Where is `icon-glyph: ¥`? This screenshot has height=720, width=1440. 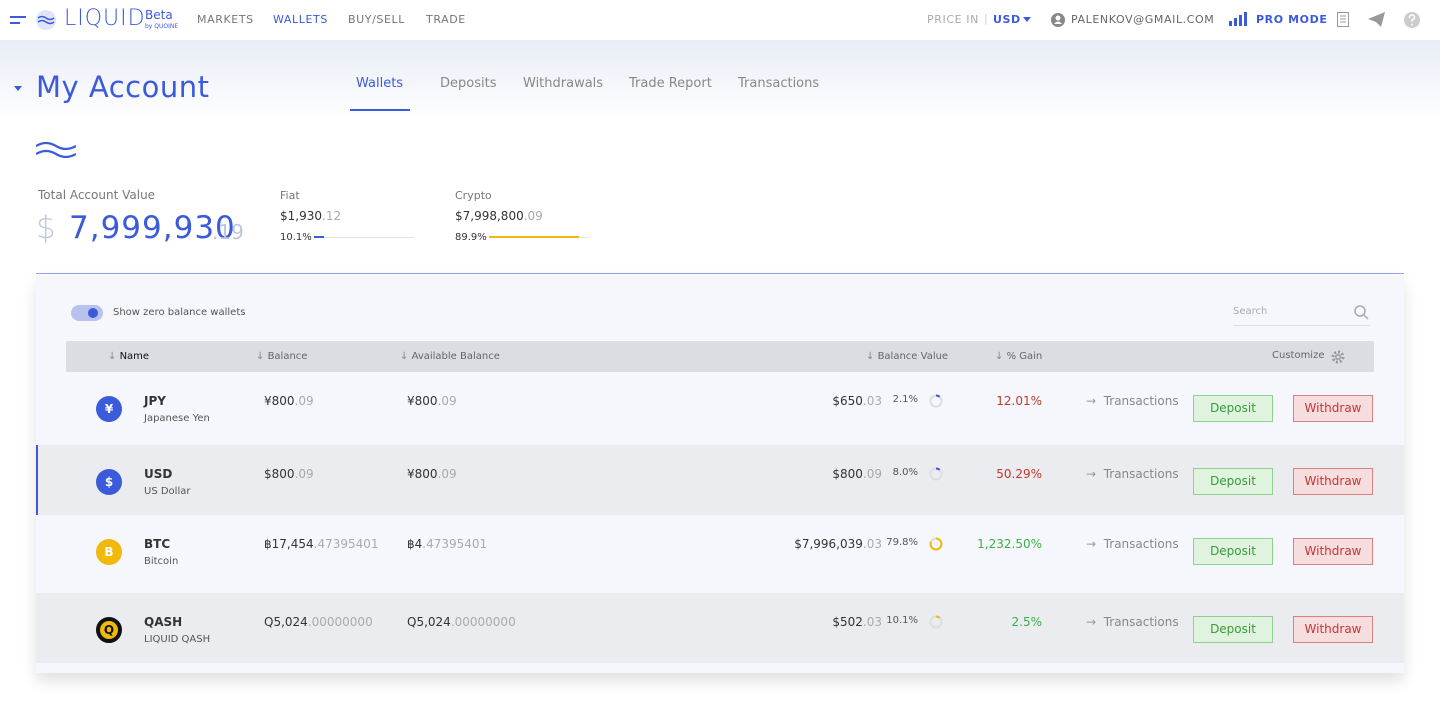 icon-glyph: ¥ is located at coordinates (109, 409).